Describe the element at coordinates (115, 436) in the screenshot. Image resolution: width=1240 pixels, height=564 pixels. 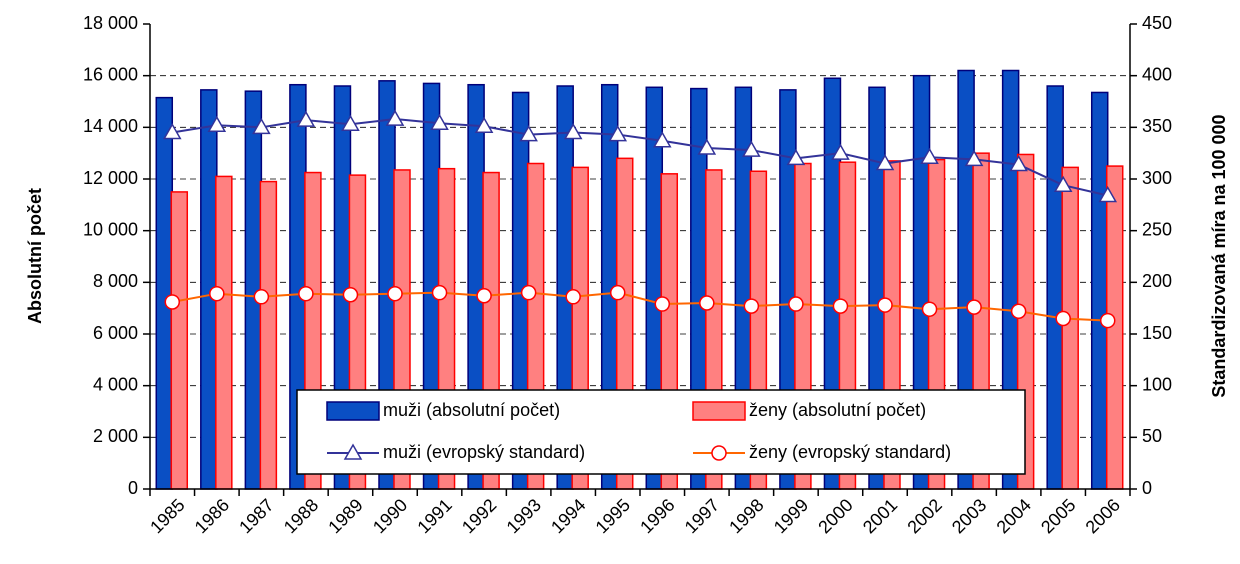
I see `y-tick-label: 2 000` at that location.